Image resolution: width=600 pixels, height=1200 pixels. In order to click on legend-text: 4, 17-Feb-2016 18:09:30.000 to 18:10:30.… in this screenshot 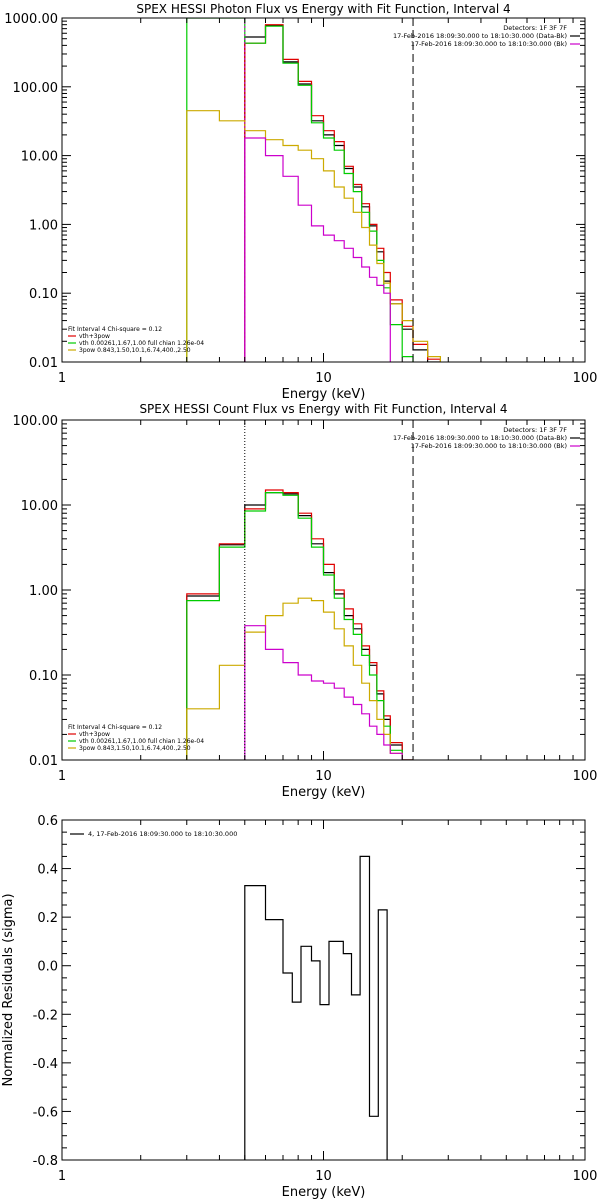, I will do `click(162, 834)`.